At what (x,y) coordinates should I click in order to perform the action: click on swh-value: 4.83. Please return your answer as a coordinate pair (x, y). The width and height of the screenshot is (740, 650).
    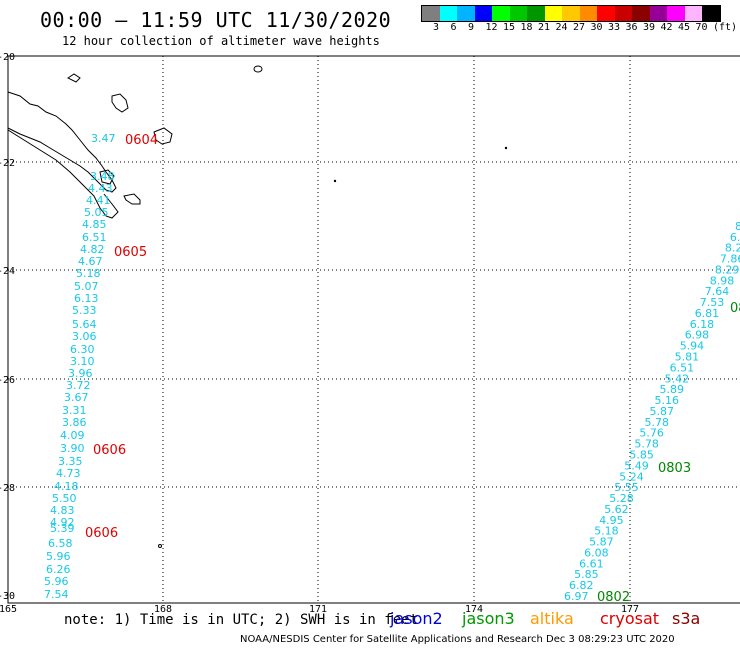
    Looking at the image, I should click on (62, 510).